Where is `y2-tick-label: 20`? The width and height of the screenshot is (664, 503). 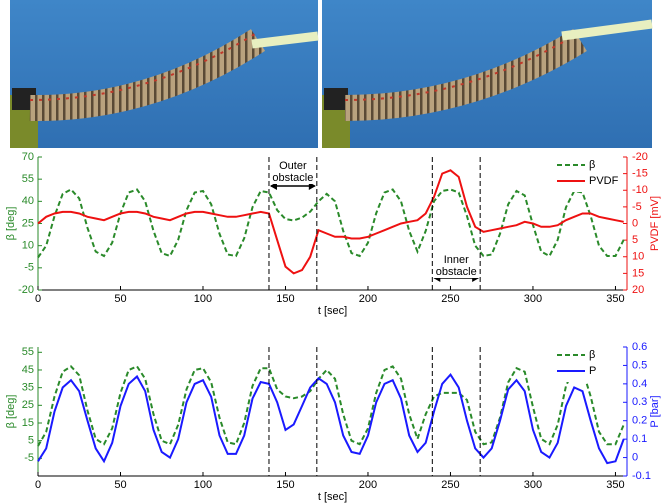 y2-tick-label: 20 is located at coordinates (638, 290).